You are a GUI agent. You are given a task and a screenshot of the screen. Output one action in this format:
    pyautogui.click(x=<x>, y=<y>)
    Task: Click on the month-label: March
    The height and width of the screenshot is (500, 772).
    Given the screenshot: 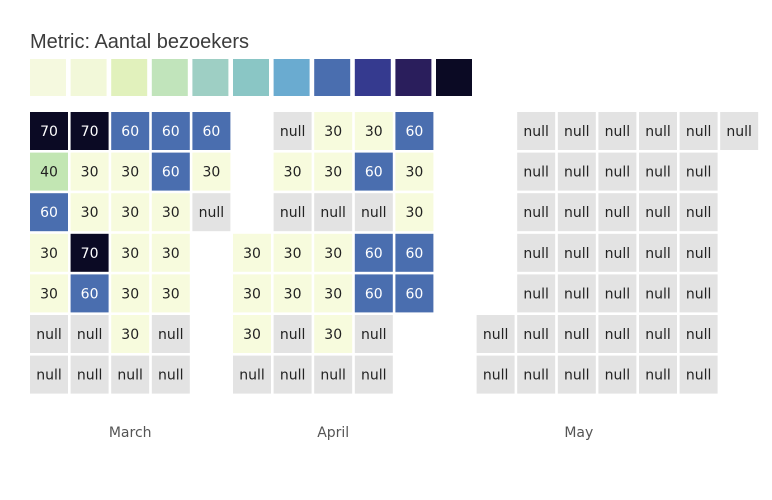 What is the action you would take?
    pyautogui.click(x=130, y=433)
    